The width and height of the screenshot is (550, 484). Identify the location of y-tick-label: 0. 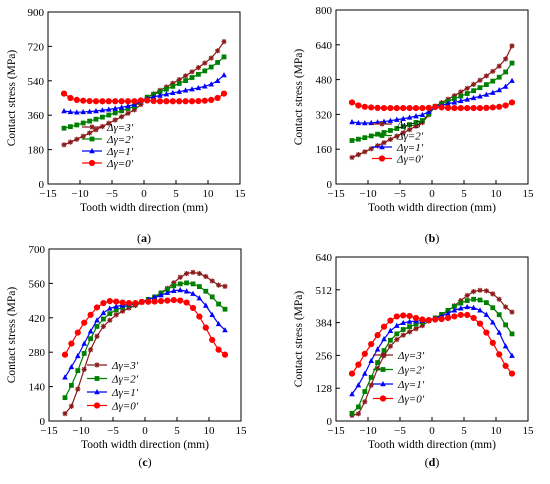
(330, 422).